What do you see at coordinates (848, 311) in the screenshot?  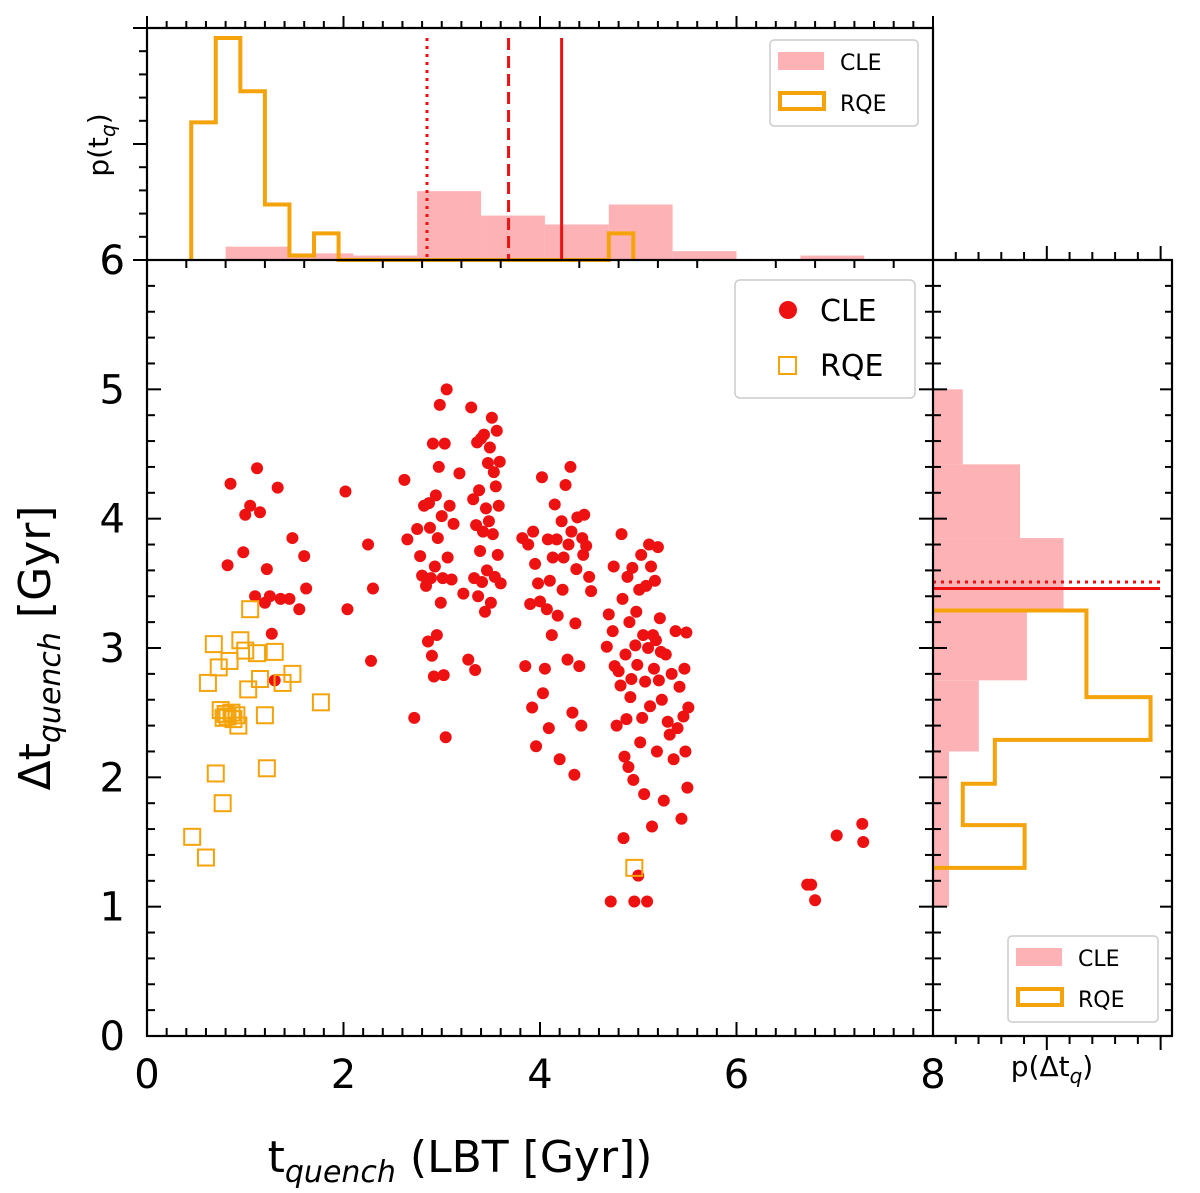 I see `legend-cle-label: CLE` at bounding box center [848, 311].